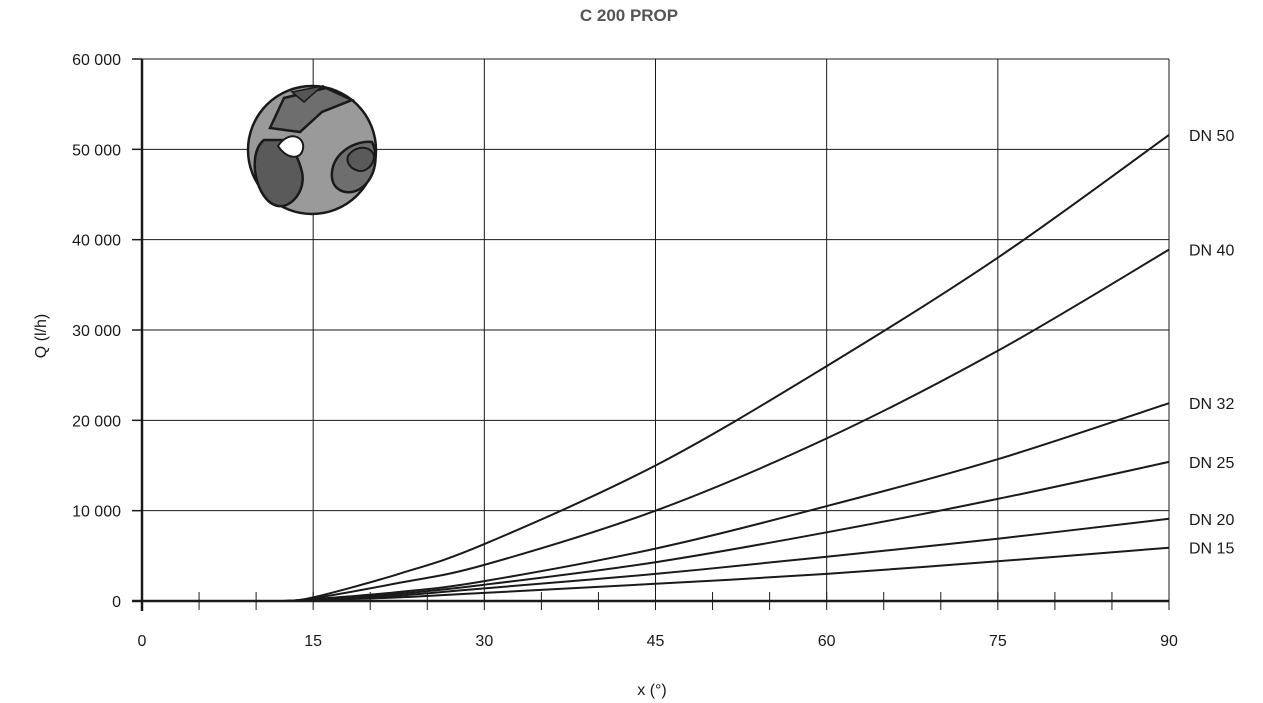 The height and width of the screenshot is (703, 1263). I want to click on x-tick-label: 75, so click(998, 641).